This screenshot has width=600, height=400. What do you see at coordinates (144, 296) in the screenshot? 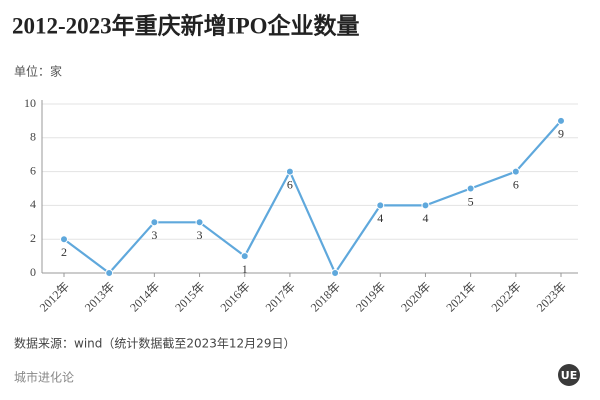
I see `x-tick-label: 2014年` at bounding box center [144, 296].